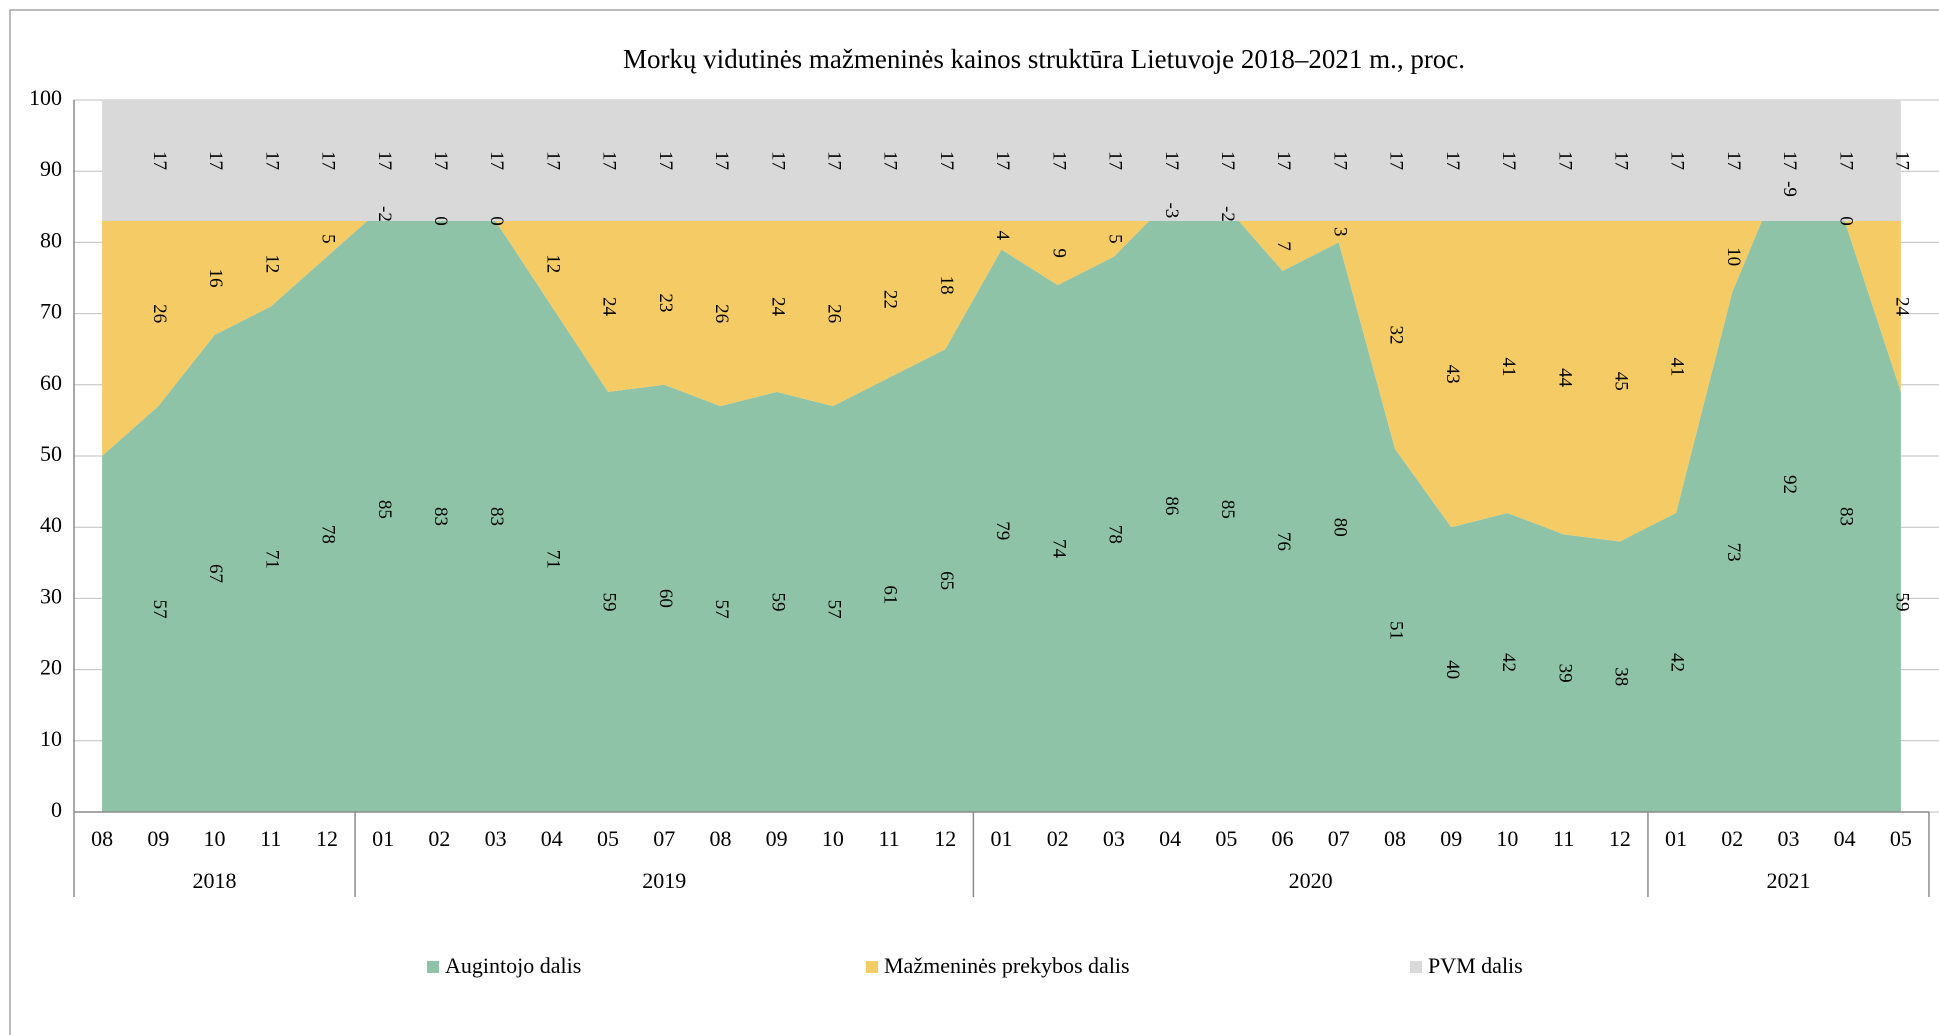 This screenshot has height=1035, width=1939. Describe the element at coordinates (1564, 378) in the screenshot. I see `data-label: 44` at that location.